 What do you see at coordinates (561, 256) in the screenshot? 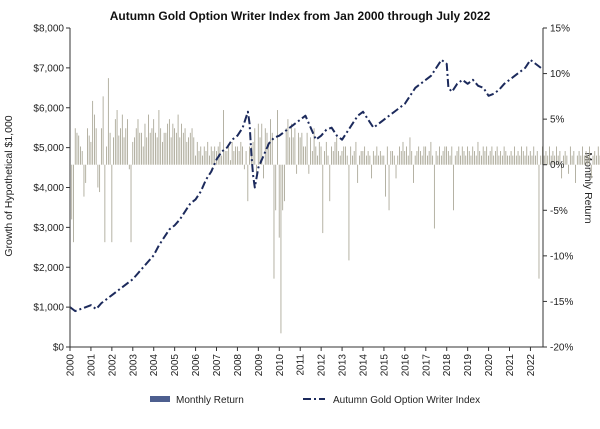
I see `y2-tick-label: -10%` at bounding box center [561, 256].